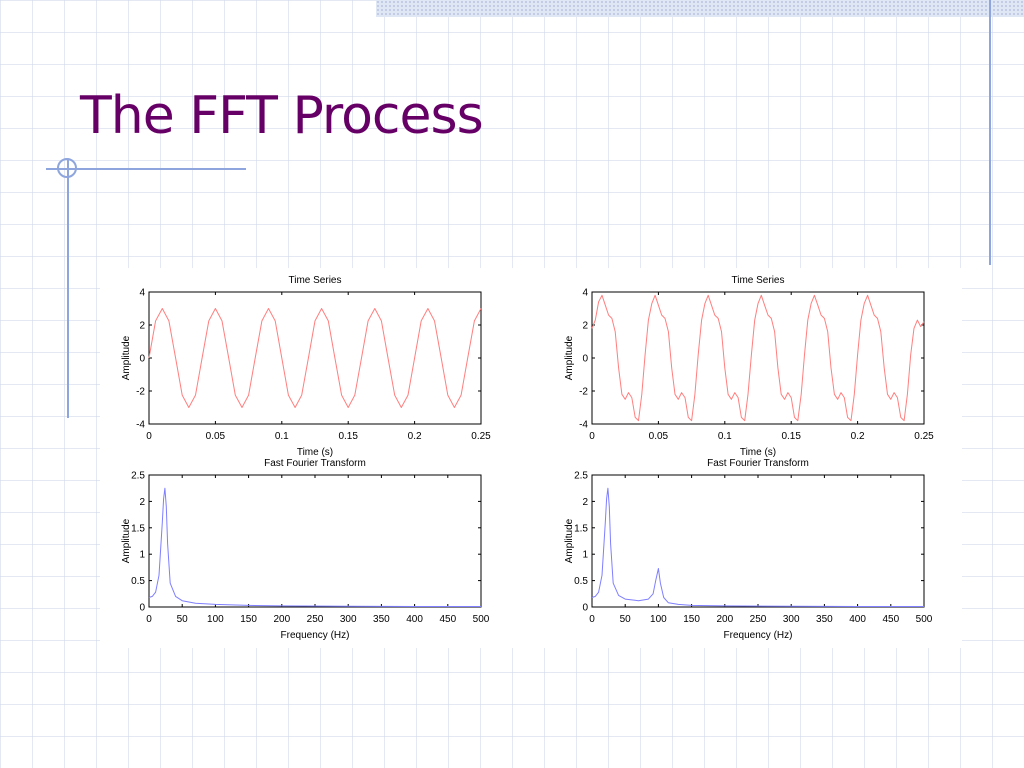  What do you see at coordinates (281, 619) in the screenshot?
I see `fft-1-xtick-label: 200` at bounding box center [281, 619].